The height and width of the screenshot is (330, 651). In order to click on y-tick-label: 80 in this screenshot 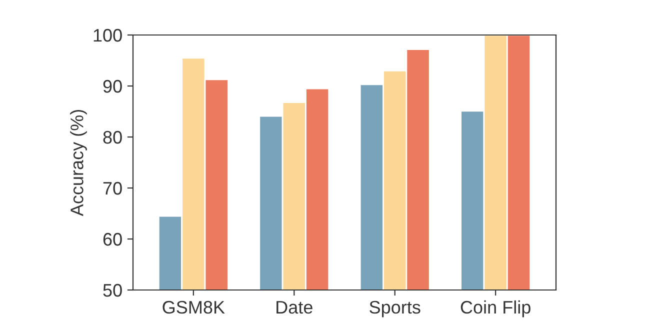, I will do `click(112, 137)`.